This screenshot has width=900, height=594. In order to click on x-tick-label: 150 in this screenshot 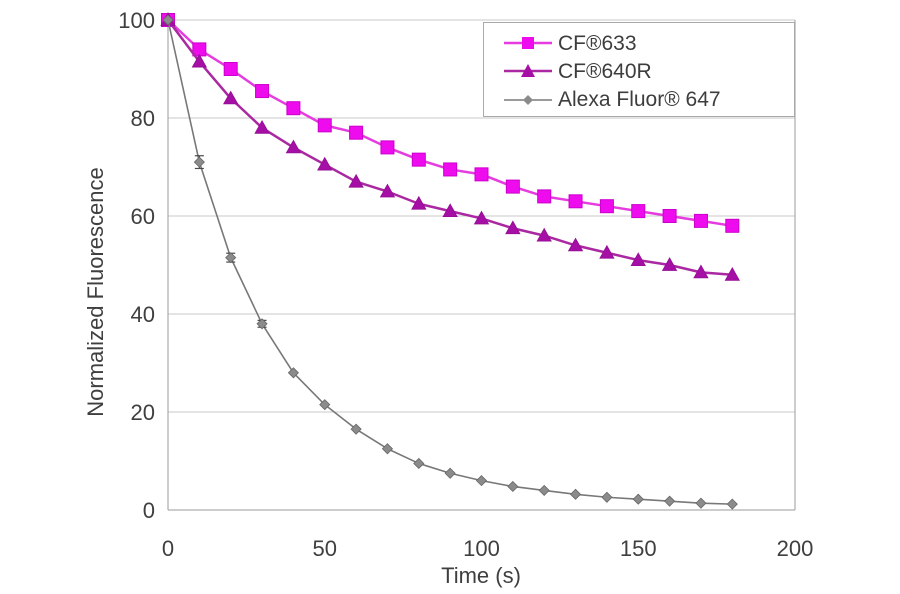, I will do `click(638, 548)`.